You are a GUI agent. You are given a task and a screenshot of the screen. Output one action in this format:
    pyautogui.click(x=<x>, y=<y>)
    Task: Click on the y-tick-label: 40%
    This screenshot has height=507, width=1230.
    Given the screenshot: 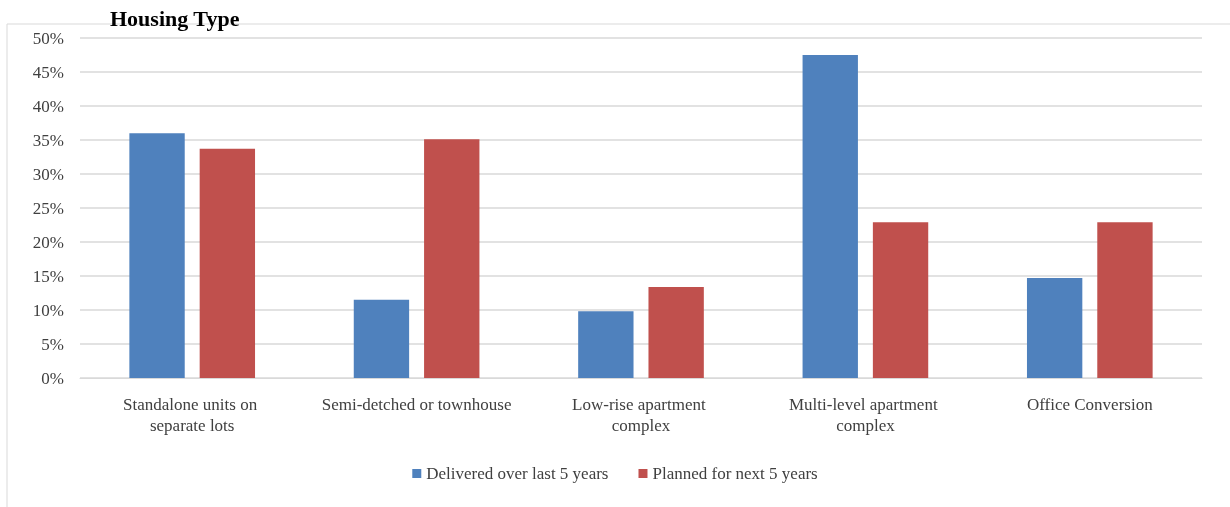 What is the action you would take?
    pyautogui.click(x=48, y=106)
    